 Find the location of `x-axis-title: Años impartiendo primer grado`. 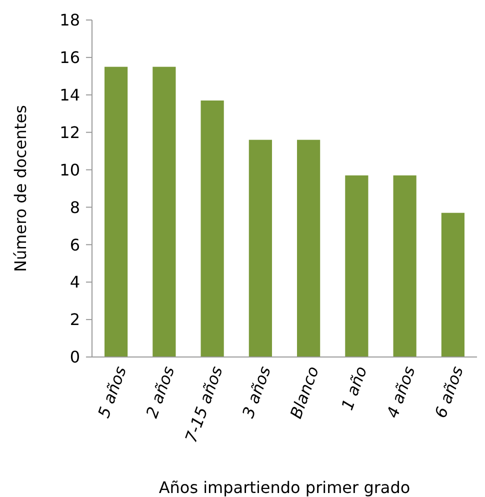

x-axis-title: Años impartiendo primer grado is located at coordinates (284, 487).